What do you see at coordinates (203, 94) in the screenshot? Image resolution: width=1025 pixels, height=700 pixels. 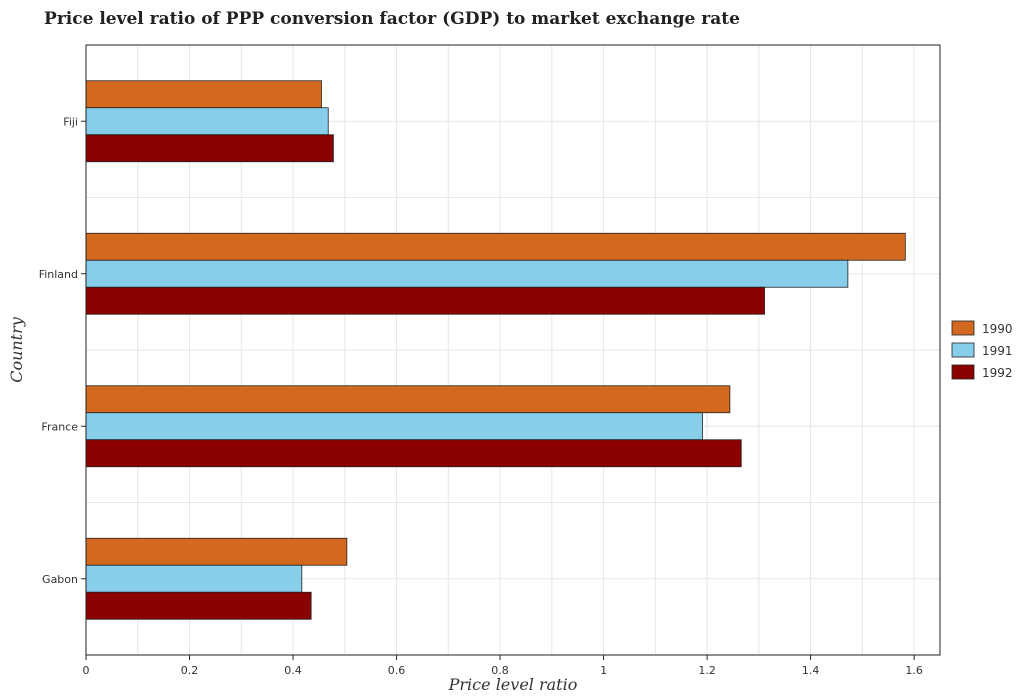 I see `bar-fiji-1990` at bounding box center [203, 94].